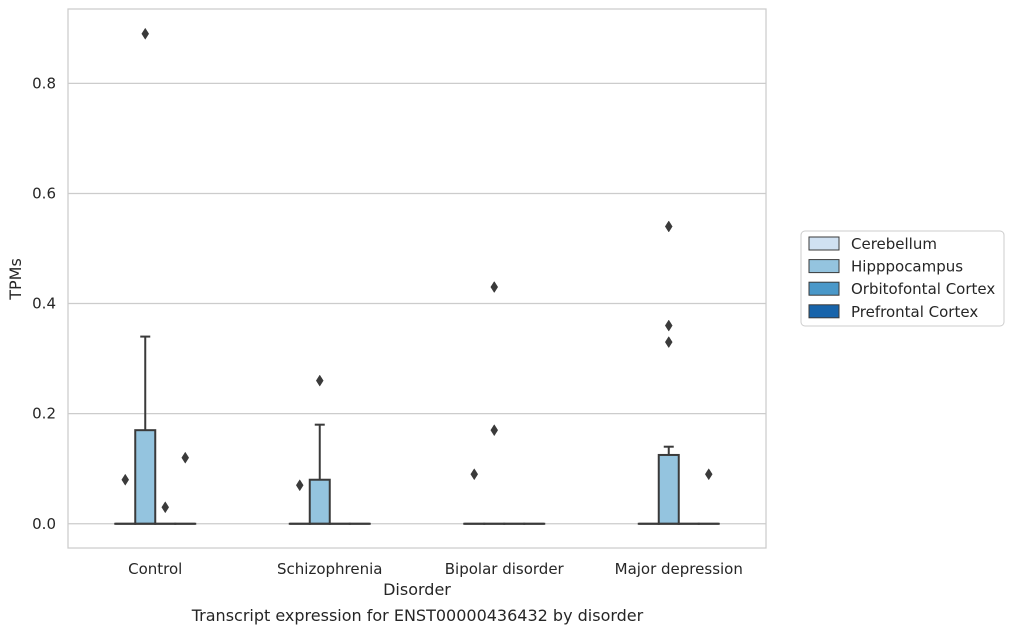  Describe the element at coordinates (44, 83) in the screenshot. I see `y-tick-label: 0.8` at that location.